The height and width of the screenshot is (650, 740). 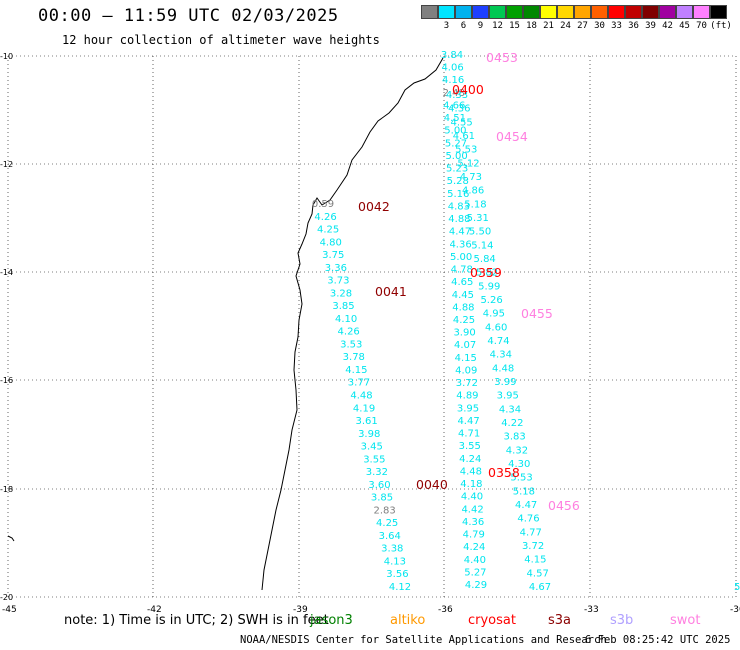 What do you see at coordinates (462, 282) in the screenshot?
I see `wave-height-label: 4.65` at bounding box center [462, 282].